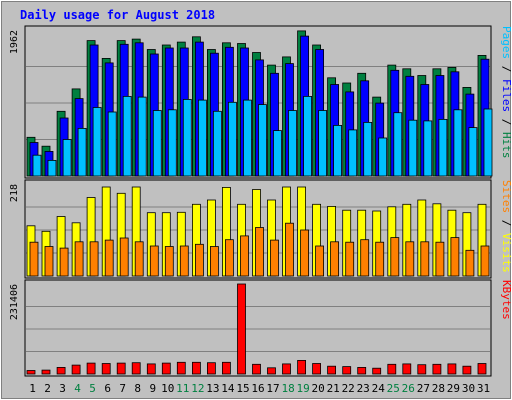 The width and height of the screenshot is (512, 400). Describe the element at coordinates (167, 388) in the screenshot. I see `x-tick-label-day-10: 10` at that location.